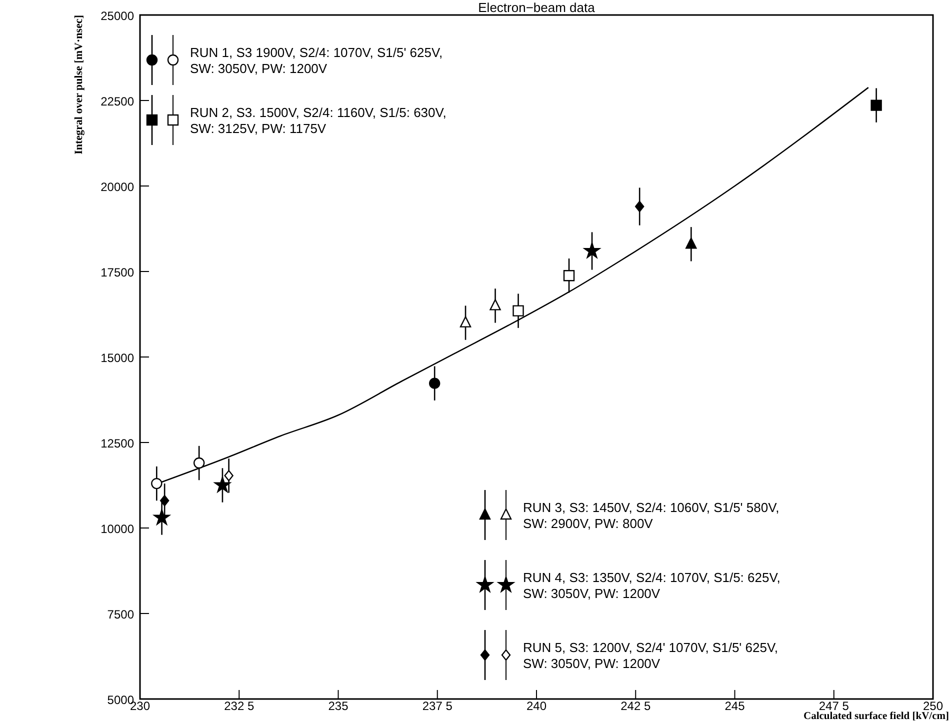 The width and height of the screenshot is (951, 721). I want to click on y-tick-label: 20000, so click(117, 187).